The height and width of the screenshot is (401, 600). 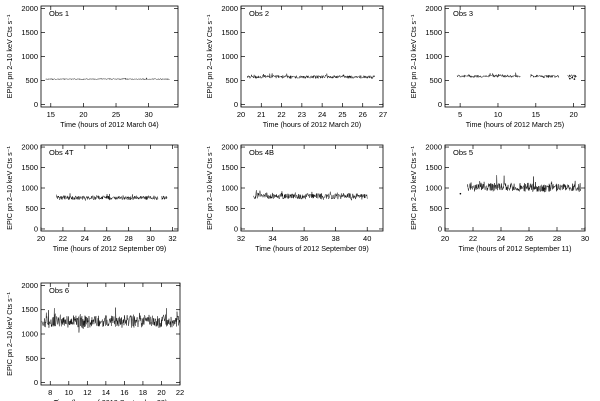 What do you see at coordinates (367, 238) in the screenshot?
I see `x-tick-label: 40` at bounding box center [367, 238].